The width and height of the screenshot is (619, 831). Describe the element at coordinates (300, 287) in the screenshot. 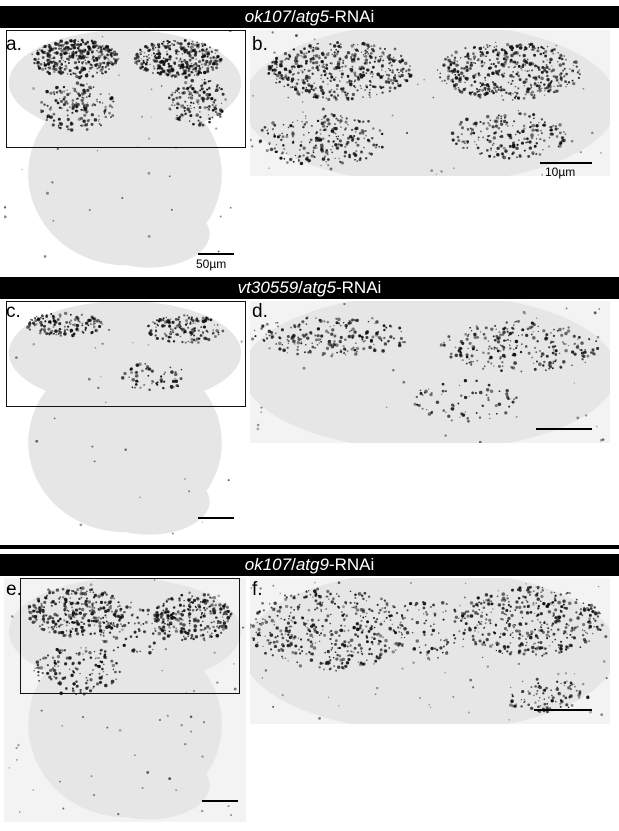

I see `row2-title-sep: /` at that location.